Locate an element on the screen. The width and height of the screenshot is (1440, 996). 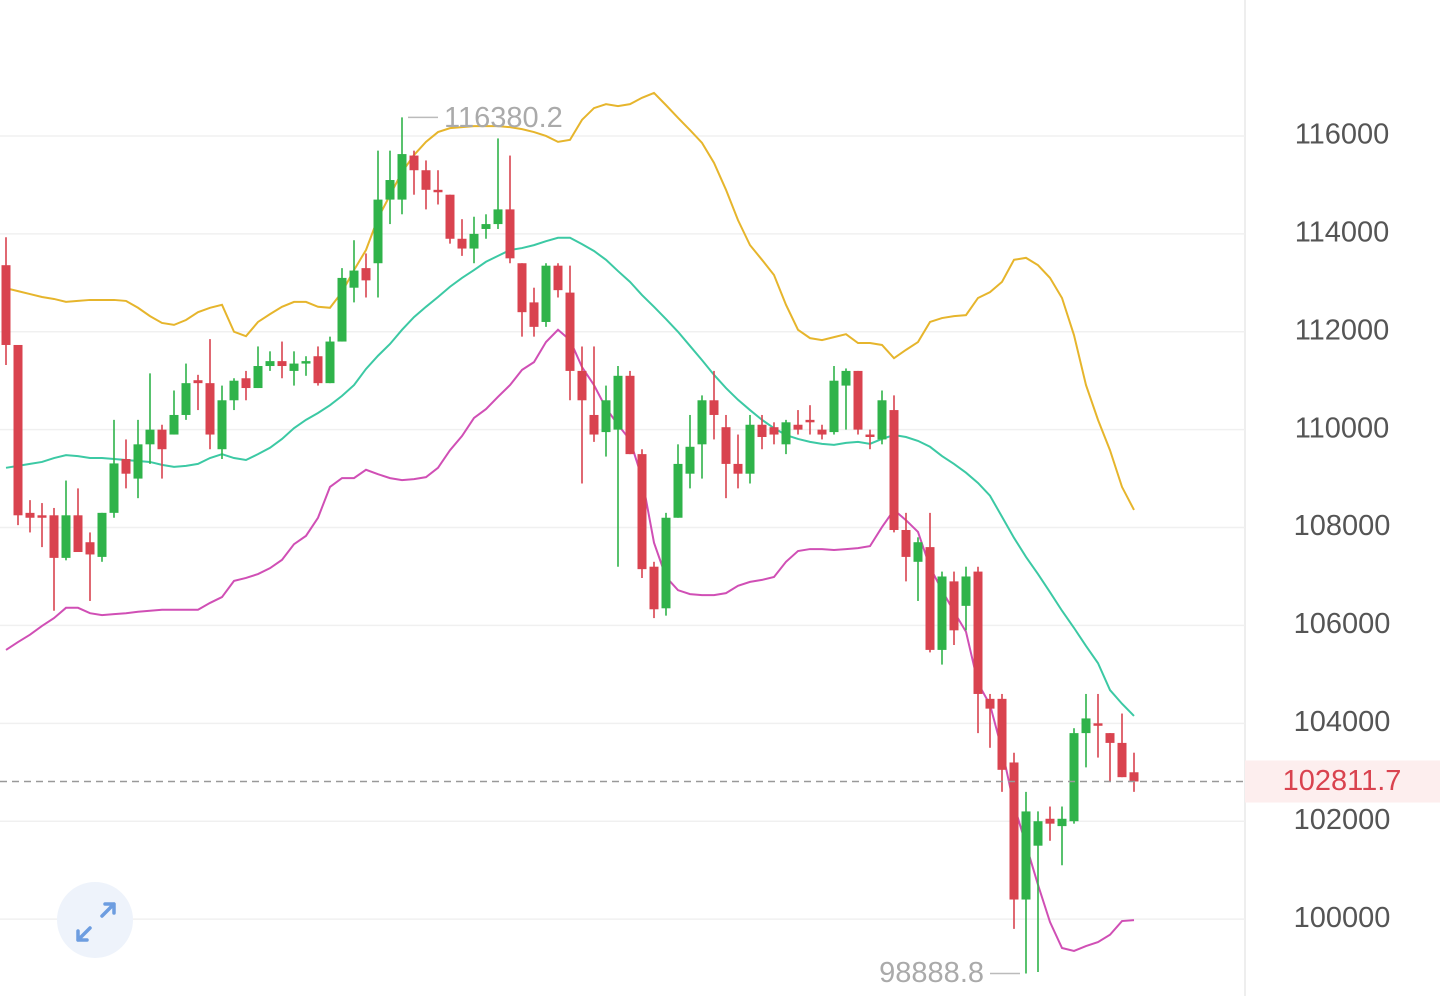
y-tick-label: 114000 is located at coordinates (1342, 233).